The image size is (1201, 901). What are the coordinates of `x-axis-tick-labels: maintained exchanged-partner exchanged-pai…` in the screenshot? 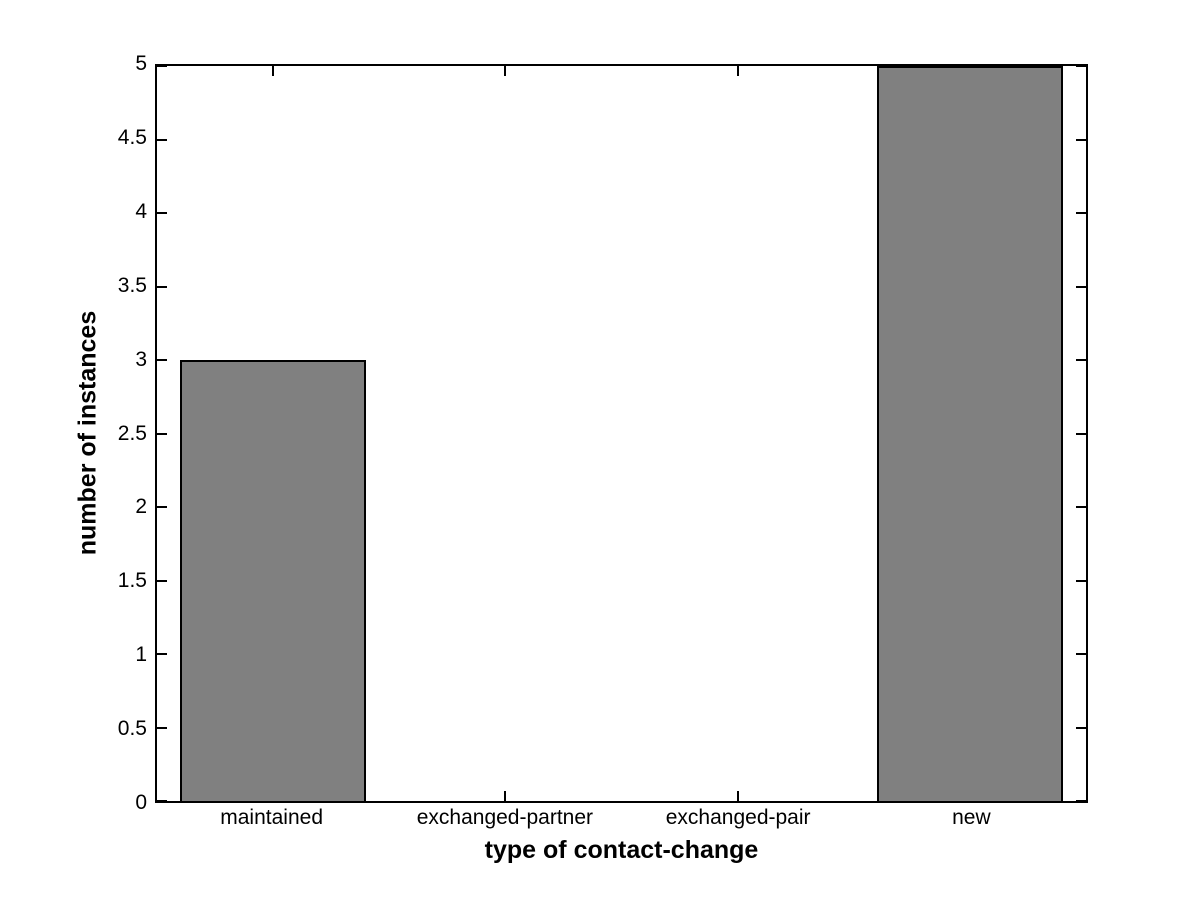 It's located at (621, 820).